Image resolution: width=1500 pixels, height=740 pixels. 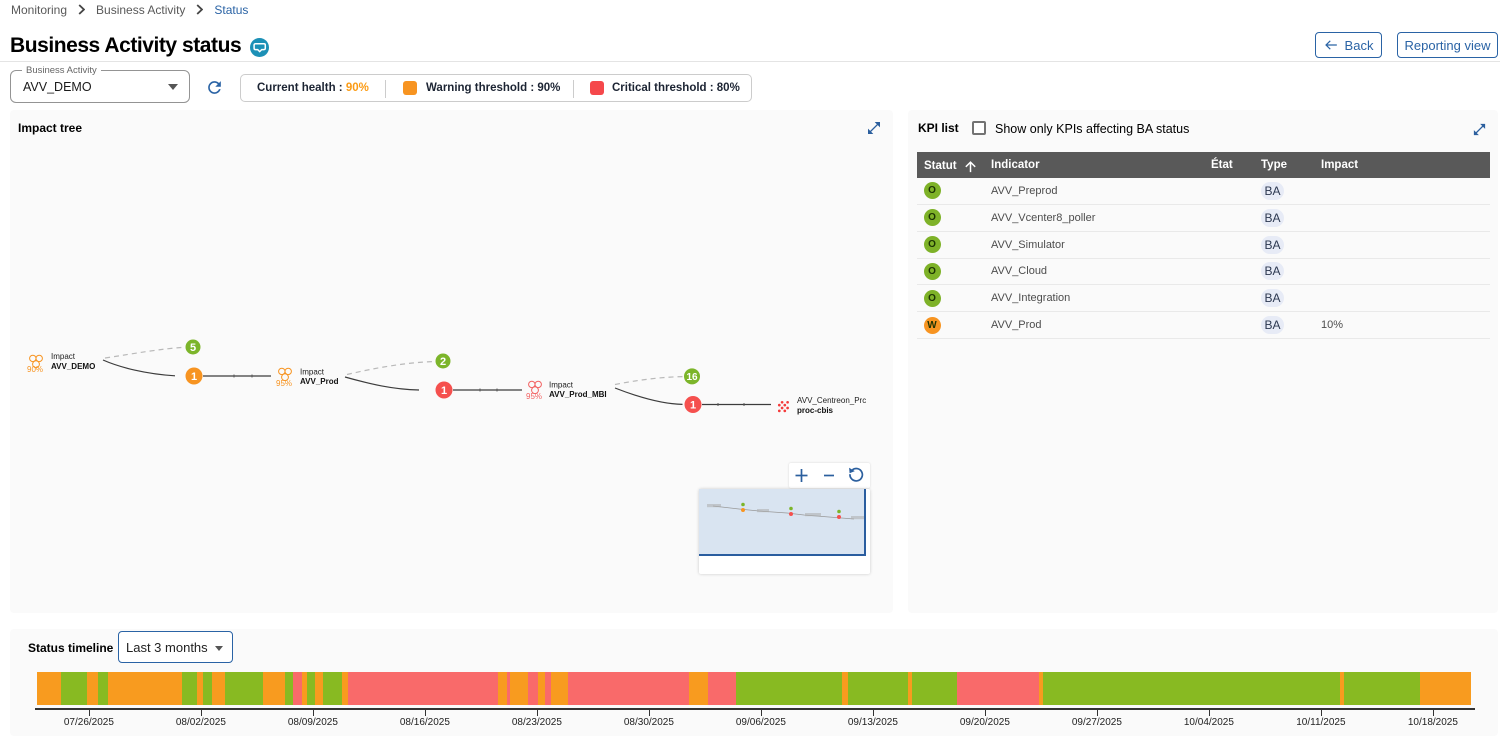 I want to click on svg-text: AVV_Prod, so click(x=319, y=381).